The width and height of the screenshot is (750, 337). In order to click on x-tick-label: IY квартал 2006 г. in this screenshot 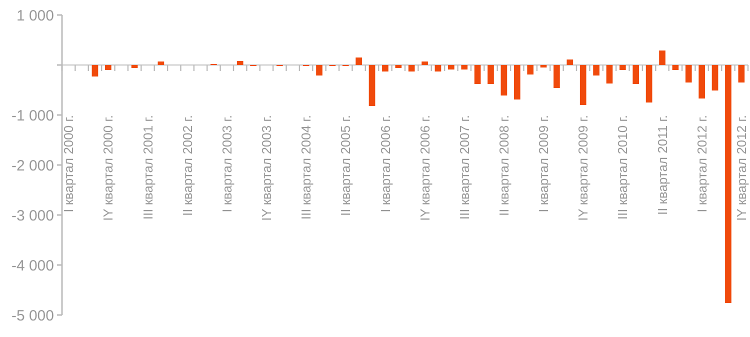, I will do `click(424, 168)`.